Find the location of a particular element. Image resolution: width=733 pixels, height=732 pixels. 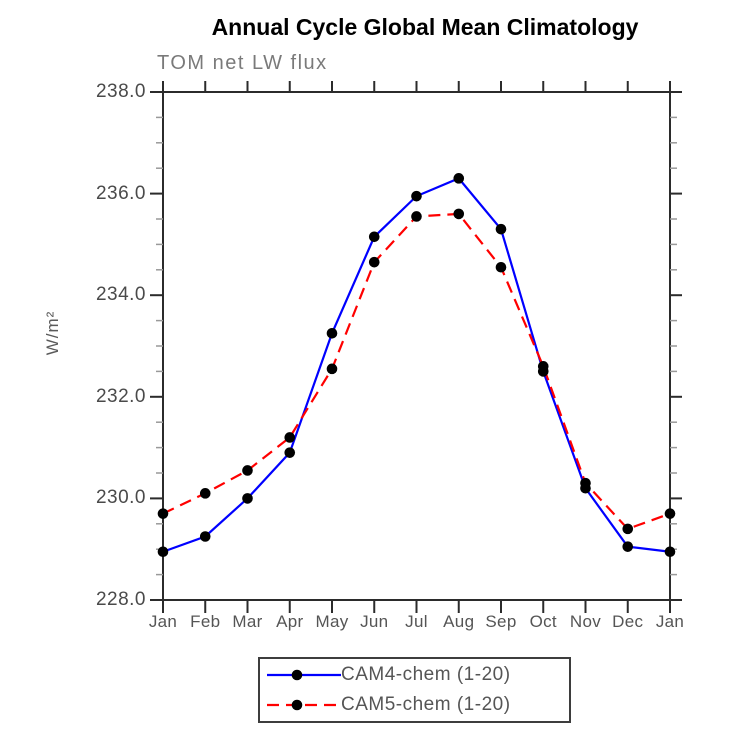

y-tick-label: 238.0 is located at coordinates (120, 91).